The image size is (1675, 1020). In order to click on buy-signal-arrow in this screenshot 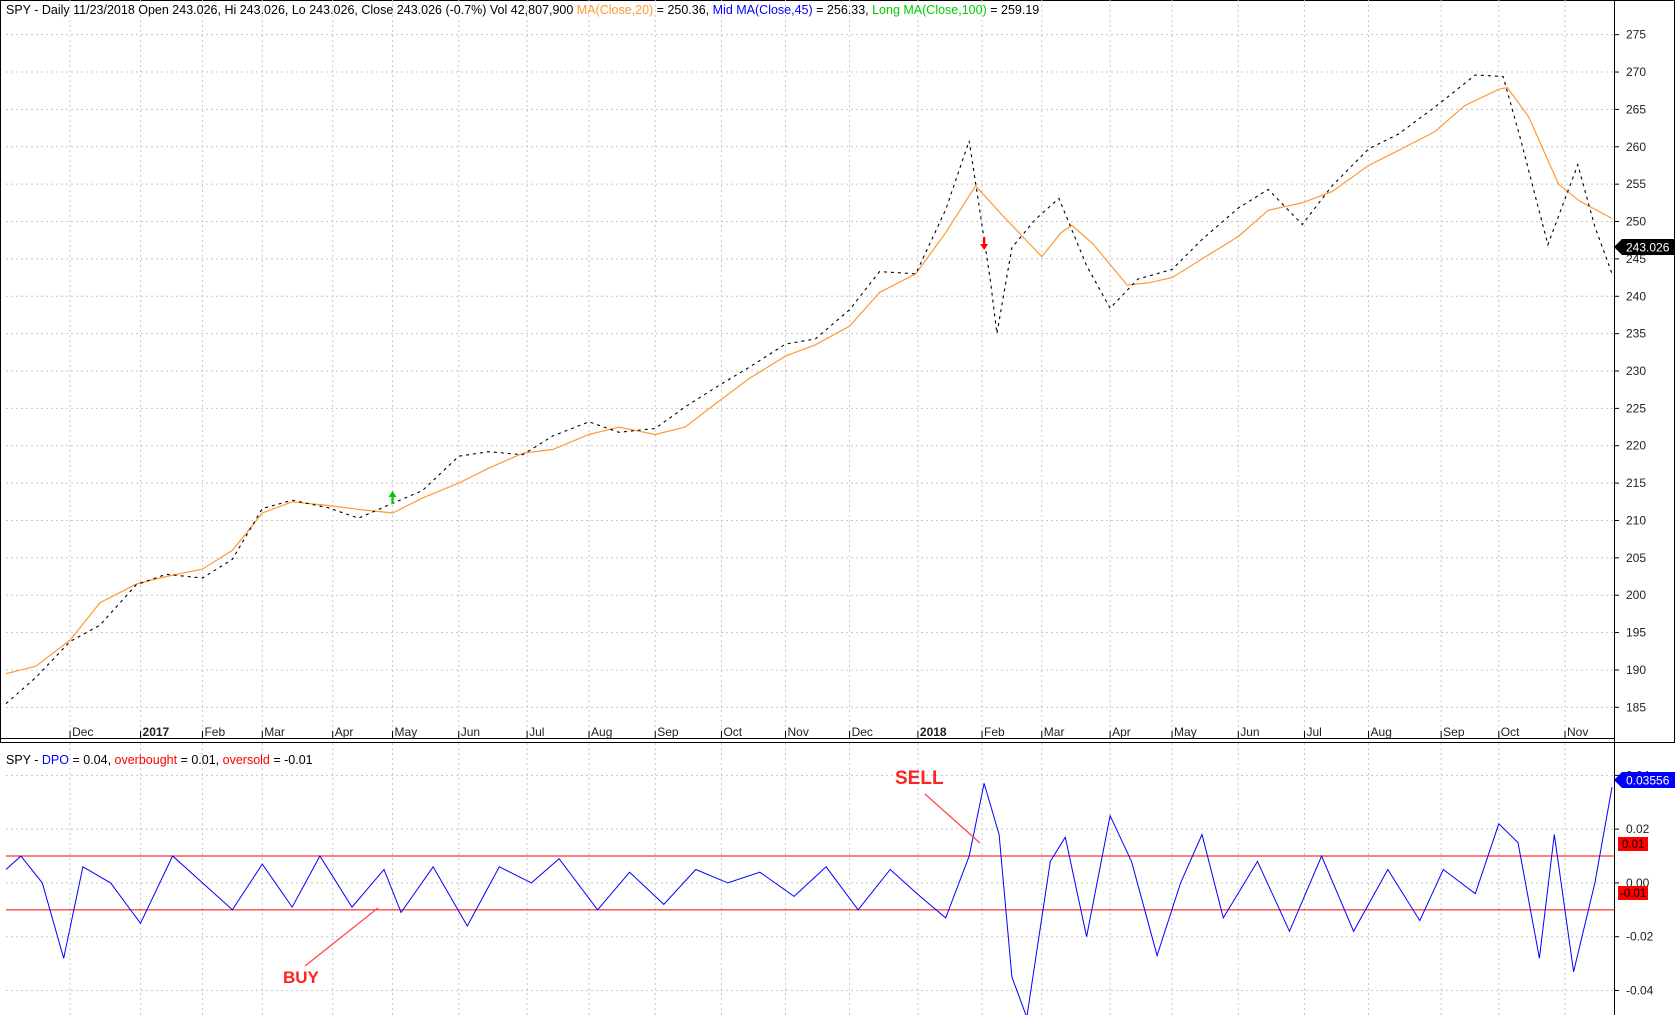, I will do `click(392, 498)`.